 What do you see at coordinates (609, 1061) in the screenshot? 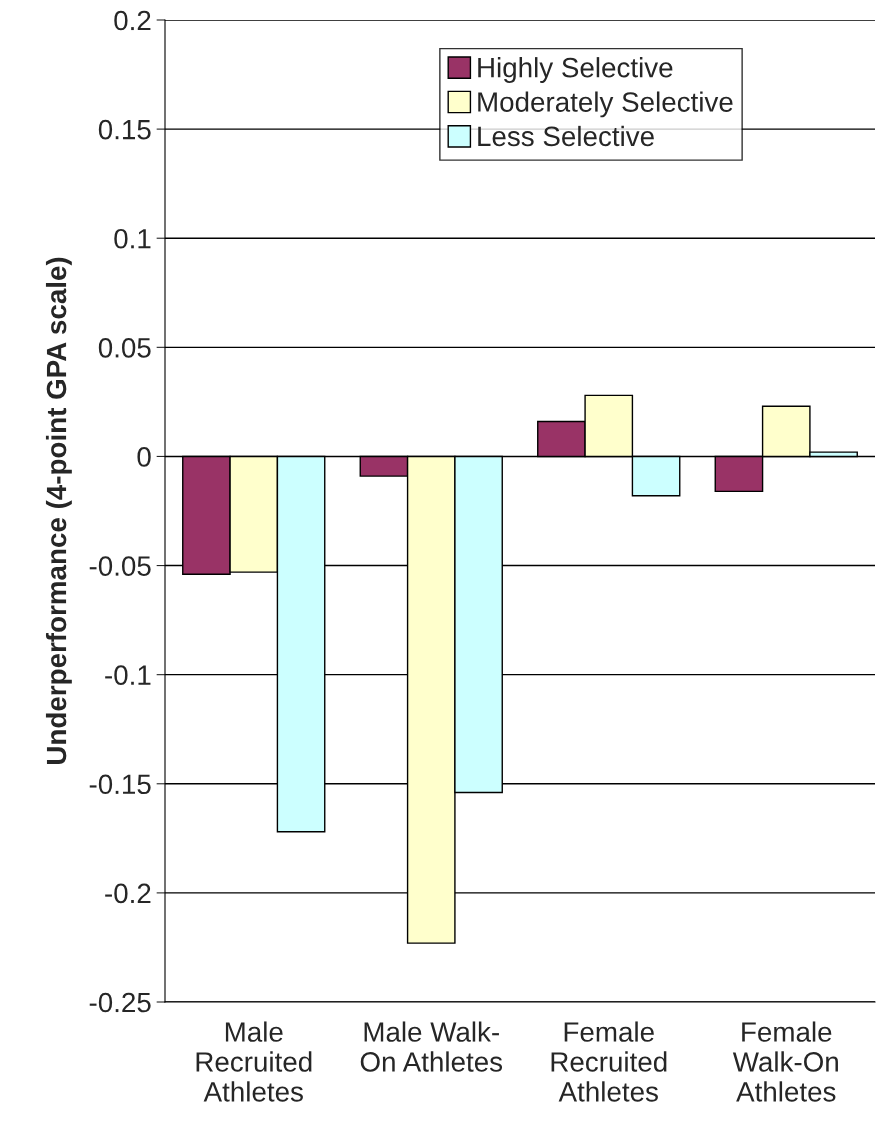
I see `x-tick-label: Female Recruited Athletes` at bounding box center [609, 1061].